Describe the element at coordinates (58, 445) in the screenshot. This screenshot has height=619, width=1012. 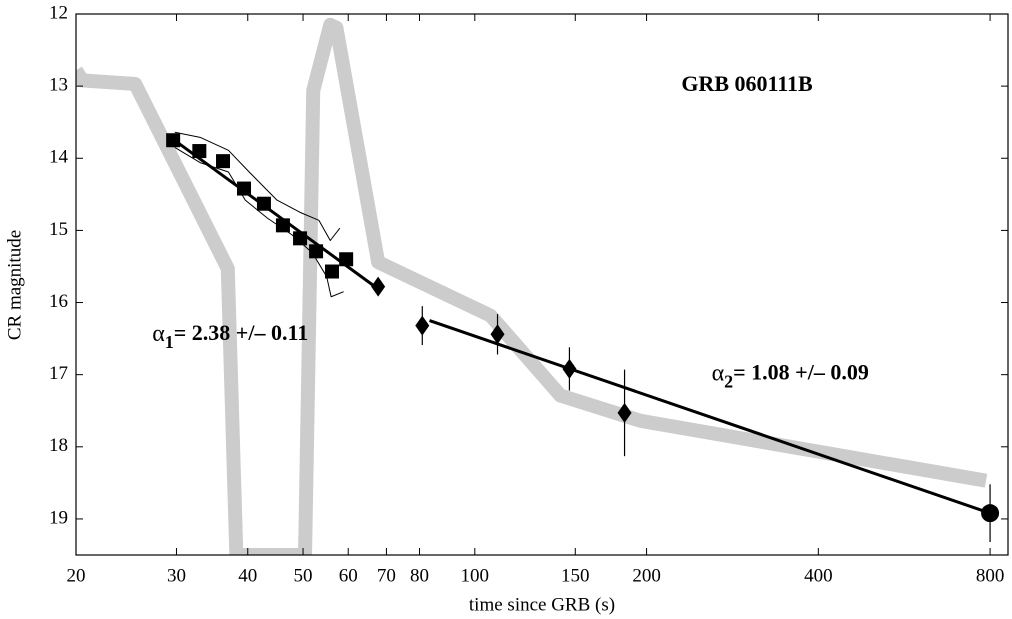
I see `y-tick-label: 18` at that location.